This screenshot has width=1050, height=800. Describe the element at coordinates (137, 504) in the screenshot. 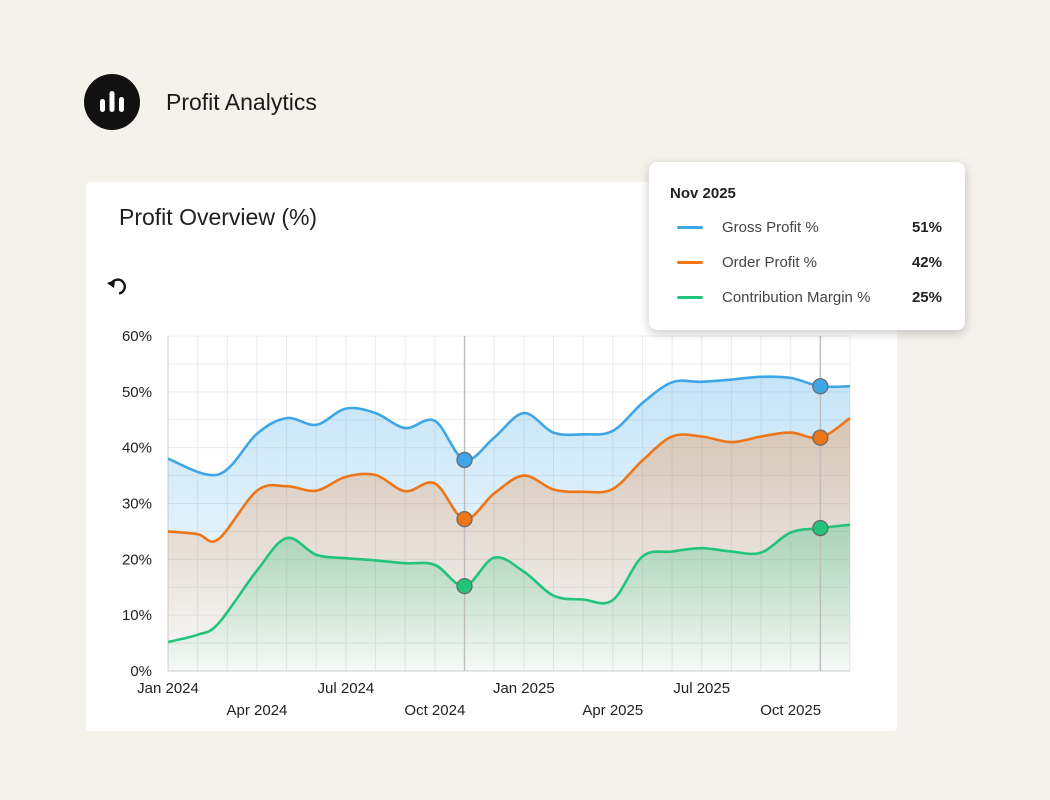

I see `y-tick-label: 30%` at that location.